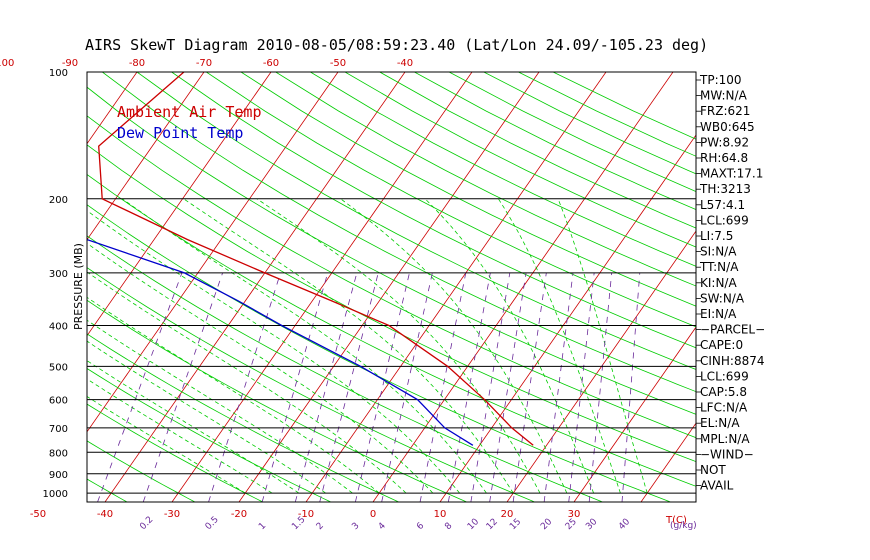 This screenshot has width=870, height=560. I want to click on mixing-ratio-ticks: 0.2 0.5 1 1.5 2 3 4 6 8 10 12 15 20 25 30 40, so click(385, 523).